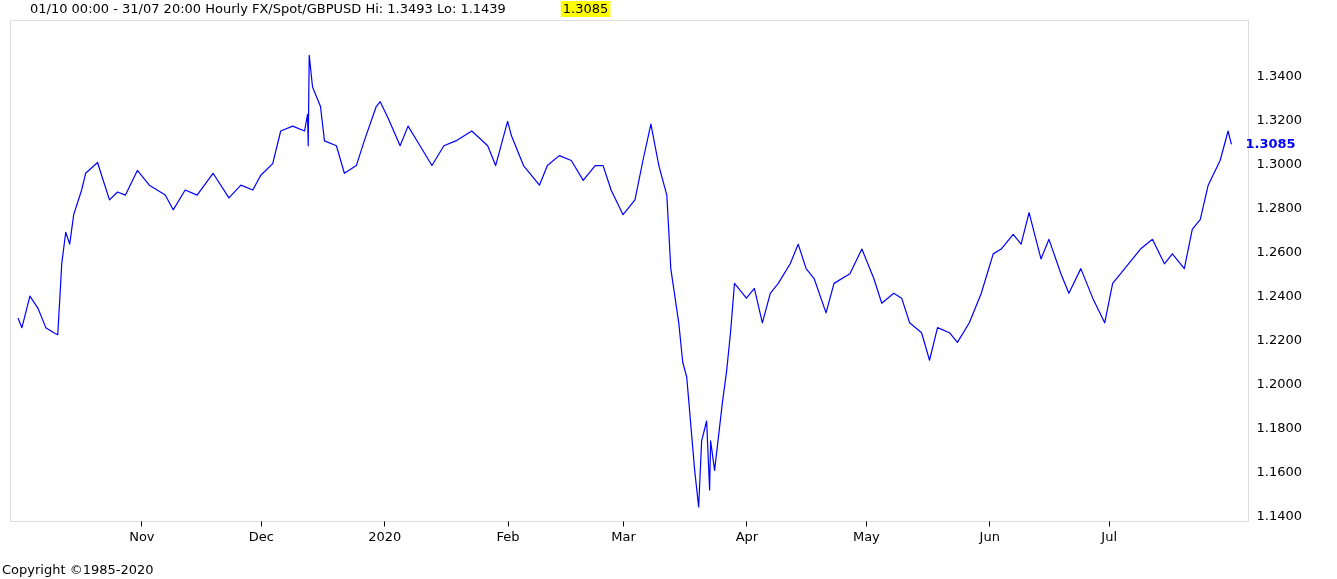 This screenshot has height=579, width=1337. What do you see at coordinates (1279, 515) in the screenshot?
I see `y-tick-label: 1.1400` at bounding box center [1279, 515].